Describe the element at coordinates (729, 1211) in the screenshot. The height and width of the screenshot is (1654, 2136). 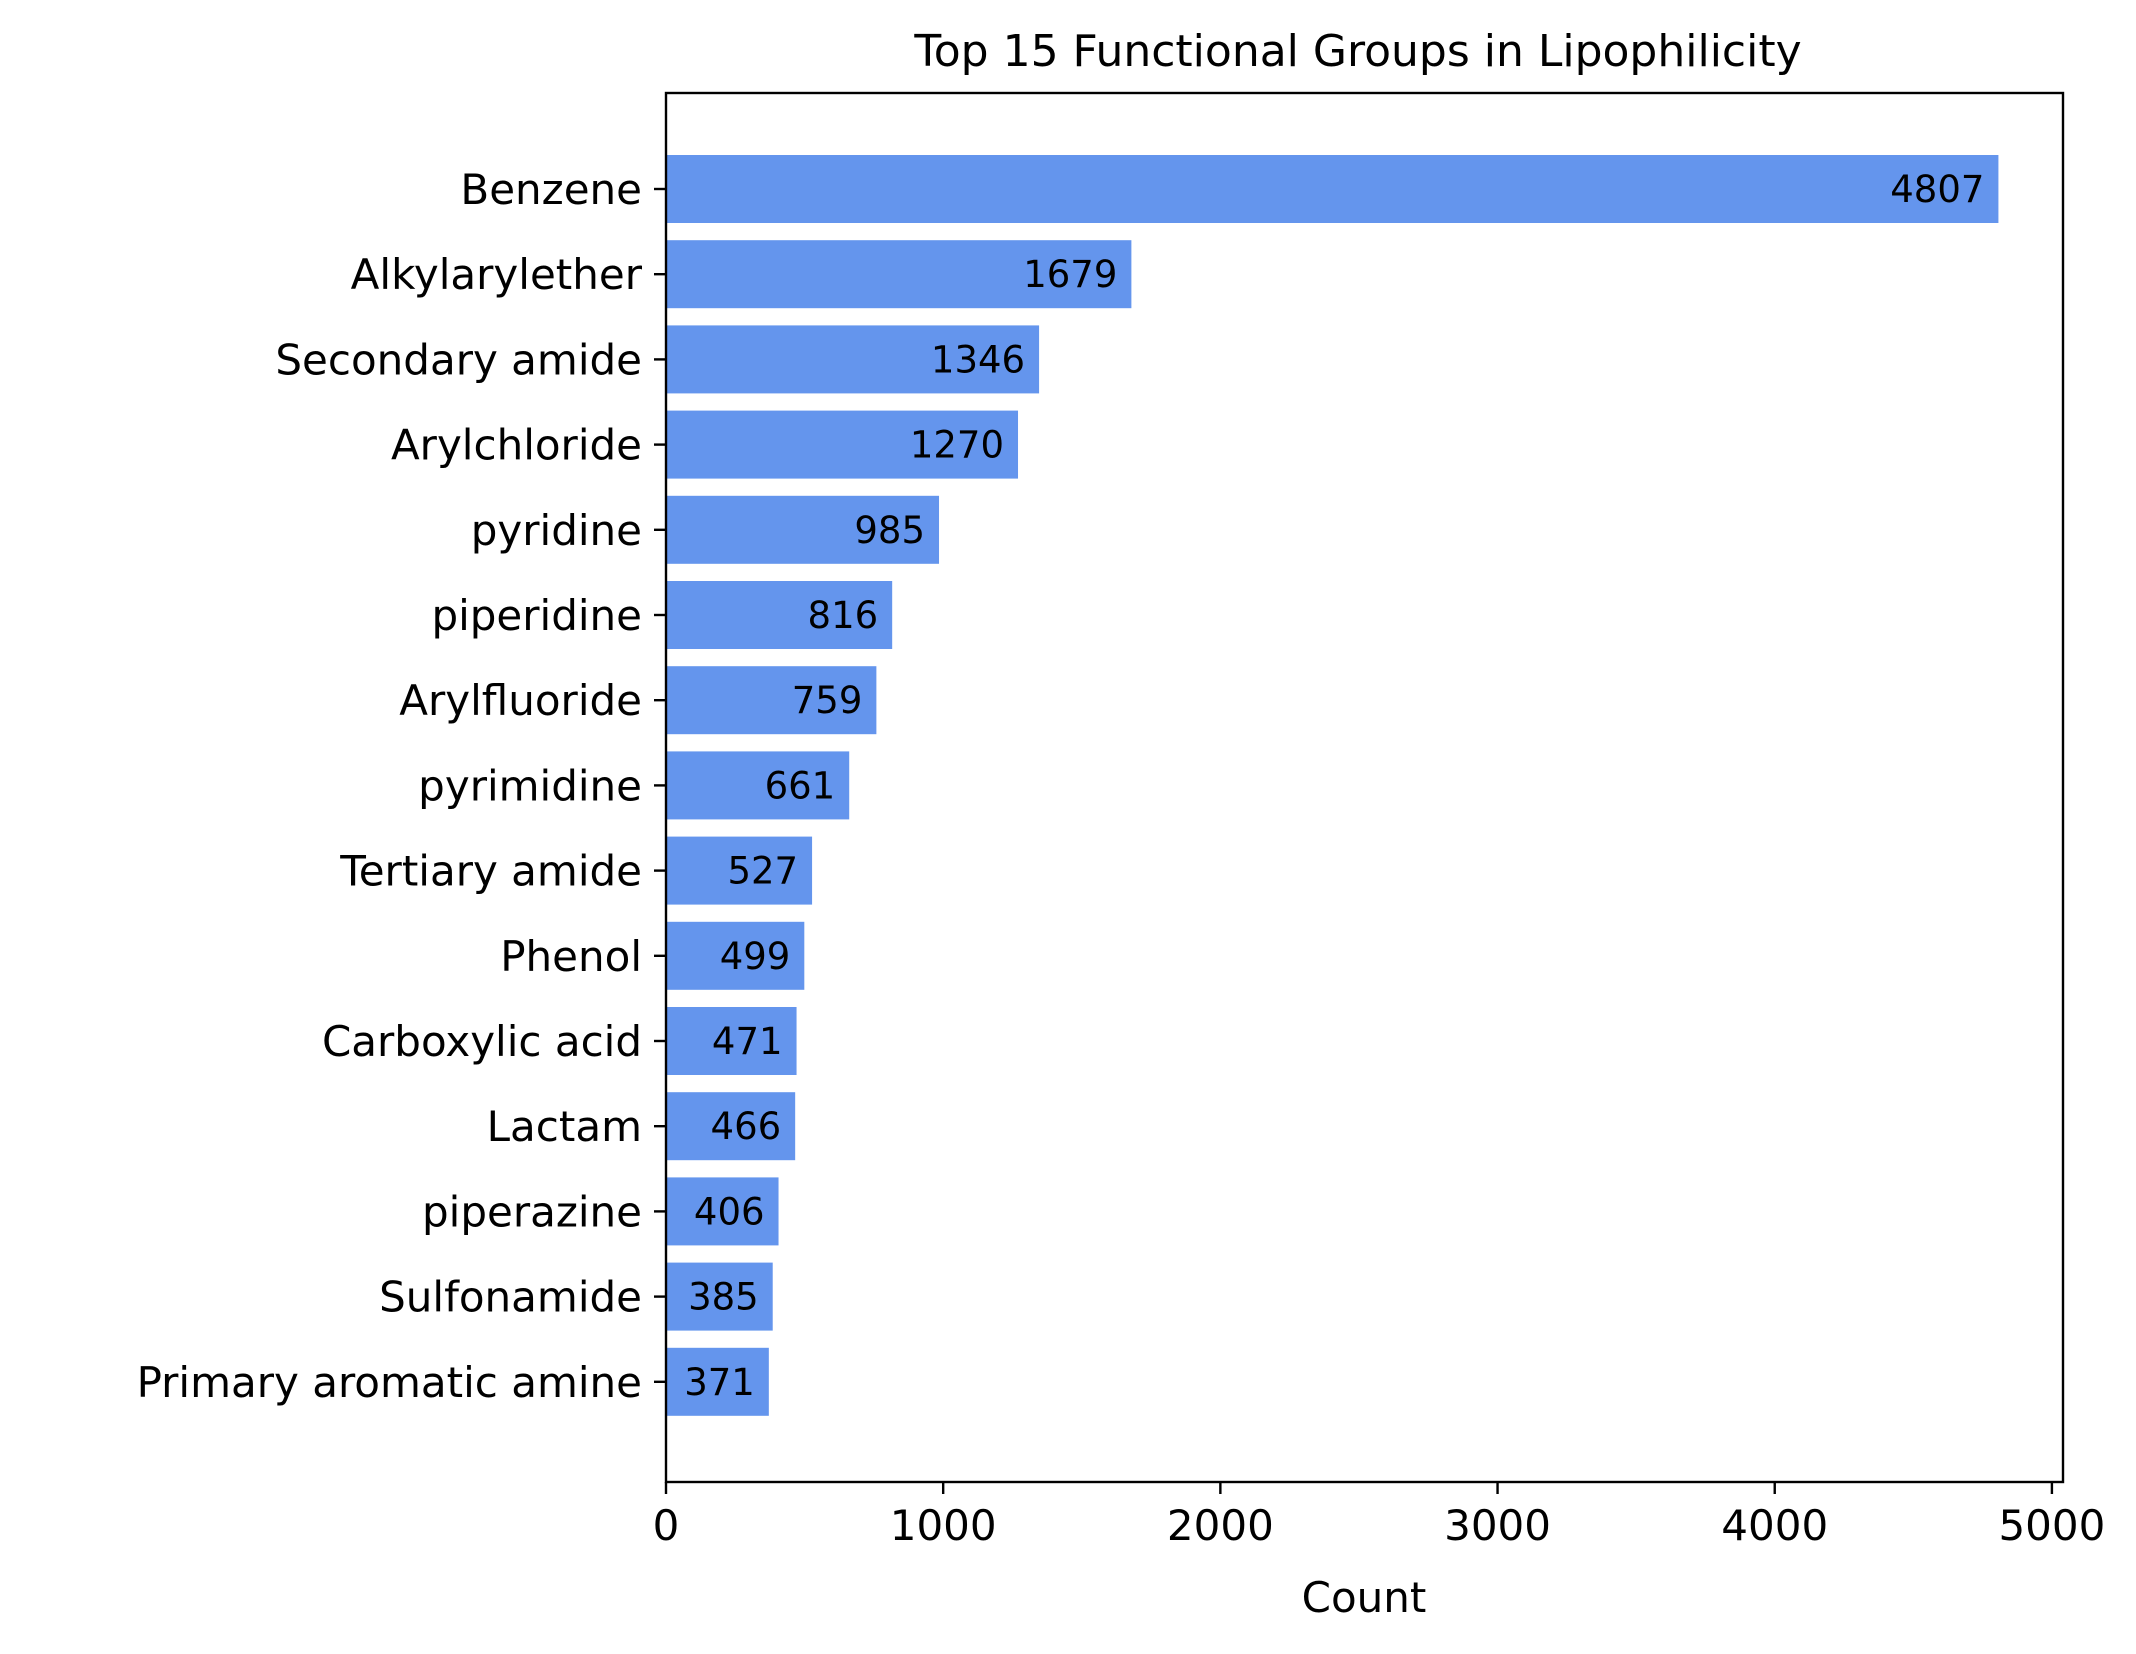
I see `data-label-12: 406` at that location.